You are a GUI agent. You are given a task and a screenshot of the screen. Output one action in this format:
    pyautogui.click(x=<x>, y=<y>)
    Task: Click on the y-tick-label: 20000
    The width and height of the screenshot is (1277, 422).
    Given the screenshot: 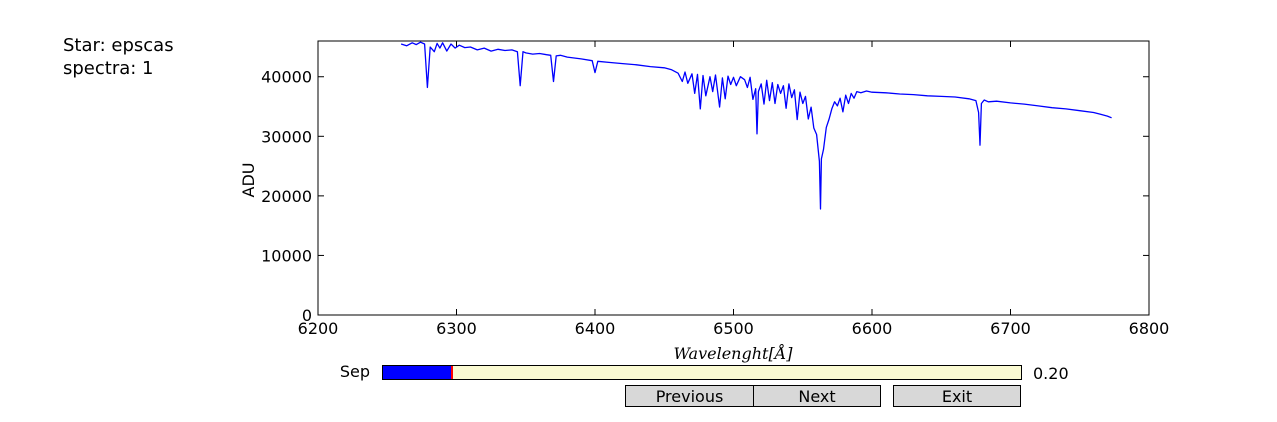 What is the action you would take?
    pyautogui.click(x=286, y=196)
    